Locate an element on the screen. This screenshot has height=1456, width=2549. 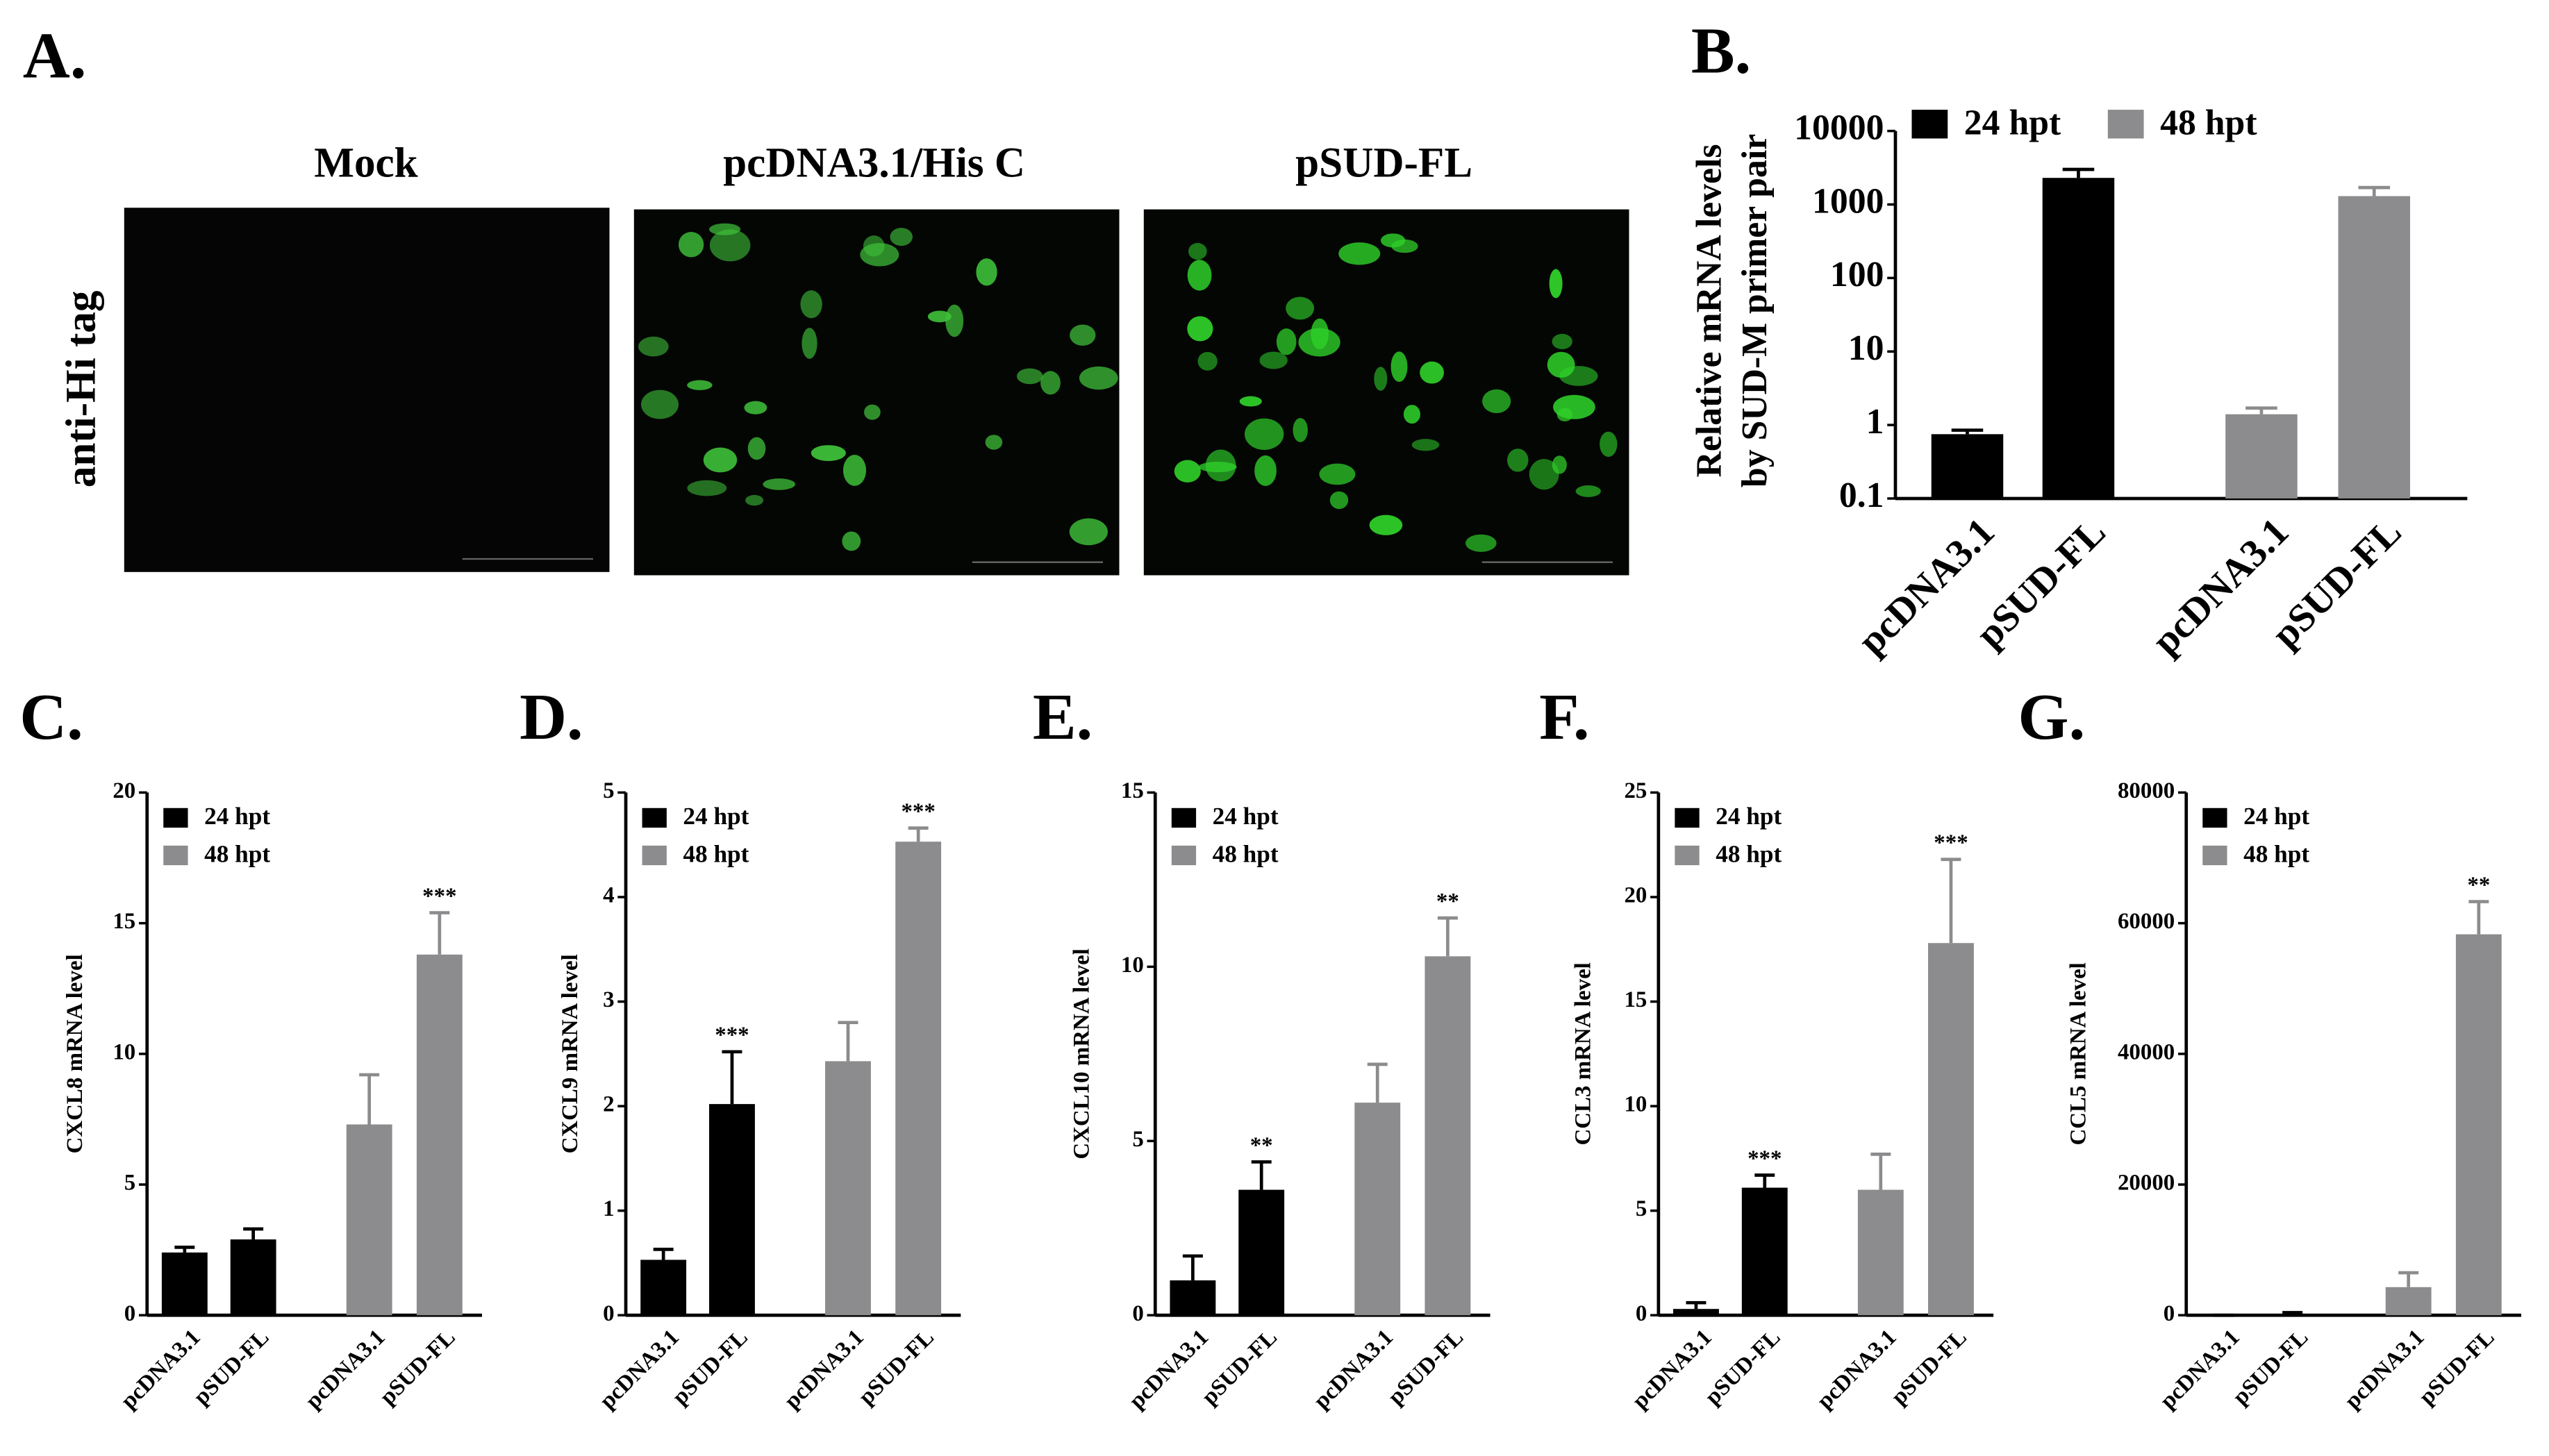
panel-label: A. is located at coordinates (55, 55).